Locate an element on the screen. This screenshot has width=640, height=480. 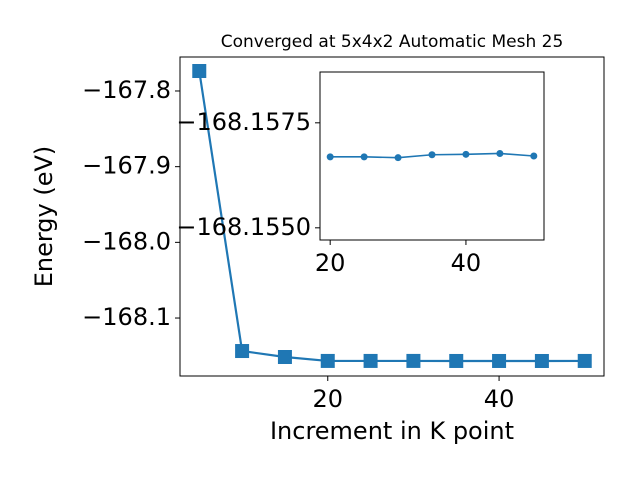
y-tick-label: −167.9 is located at coordinates (126, 166).